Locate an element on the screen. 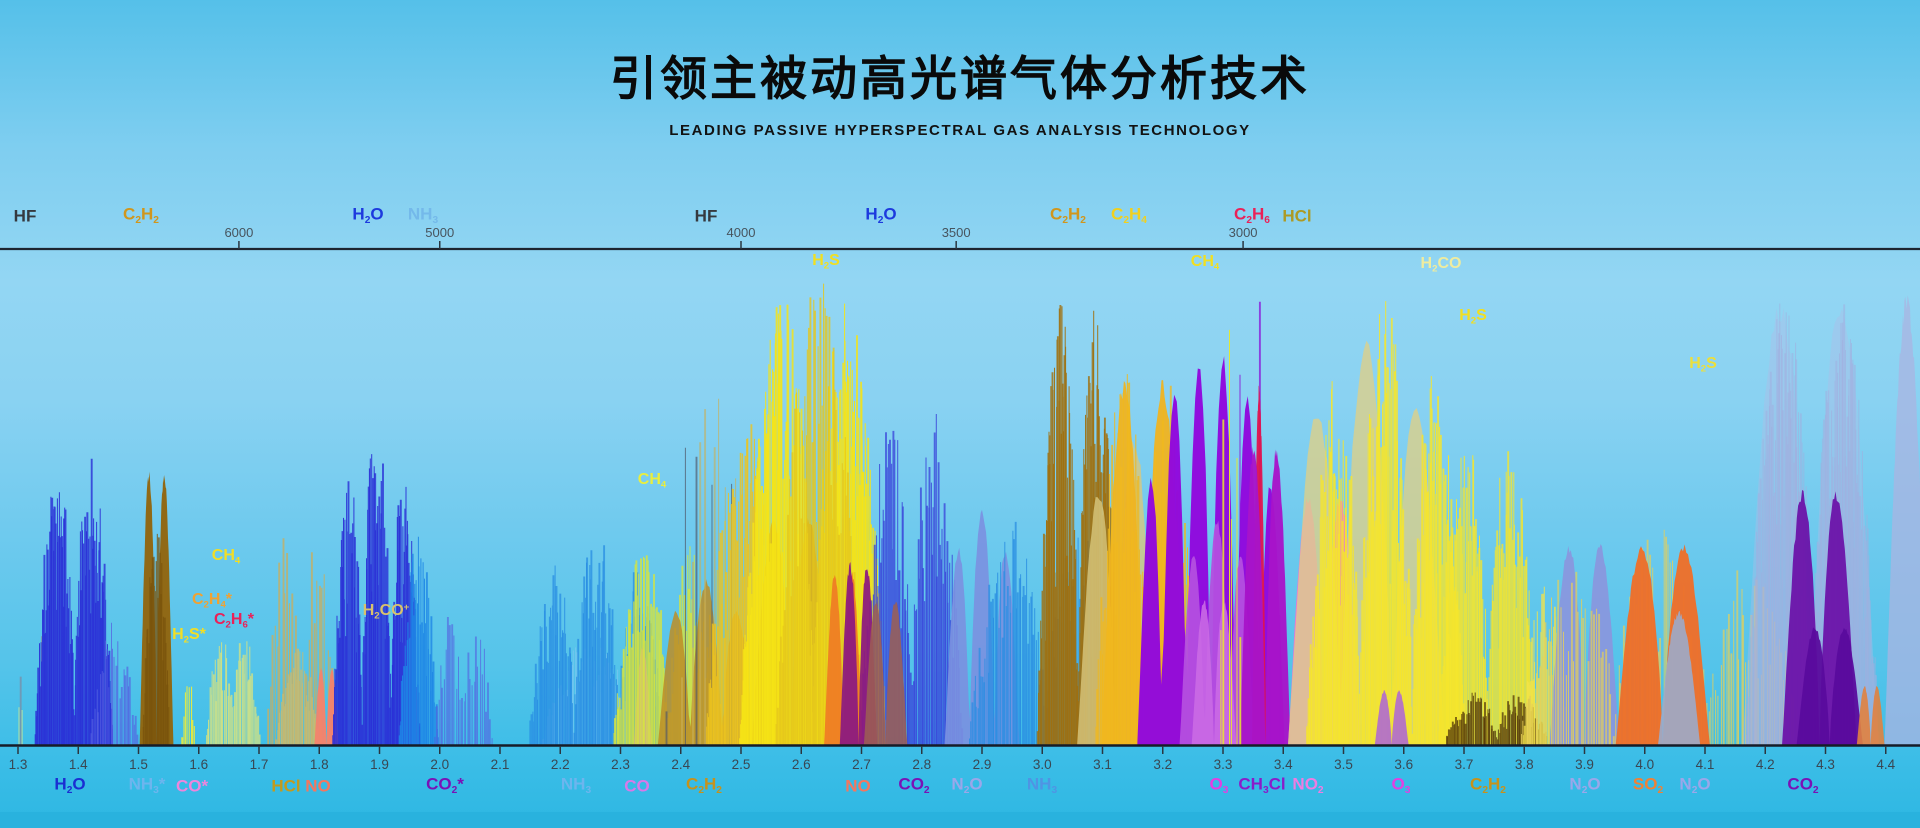  wavelength-tick-label: 2.6 is located at coordinates (801, 764).